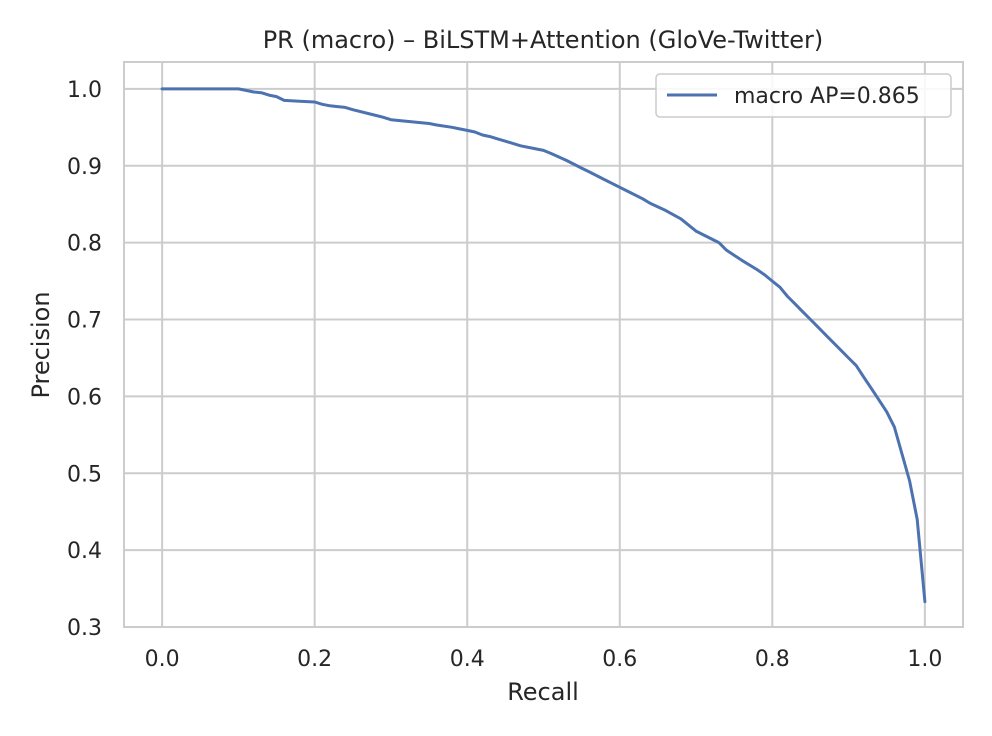 This screenshot has height=736, width=992. Describe the element at coordinates (314, 659) in the screenshot. I see `x-tick-label: 0.2` at that location.